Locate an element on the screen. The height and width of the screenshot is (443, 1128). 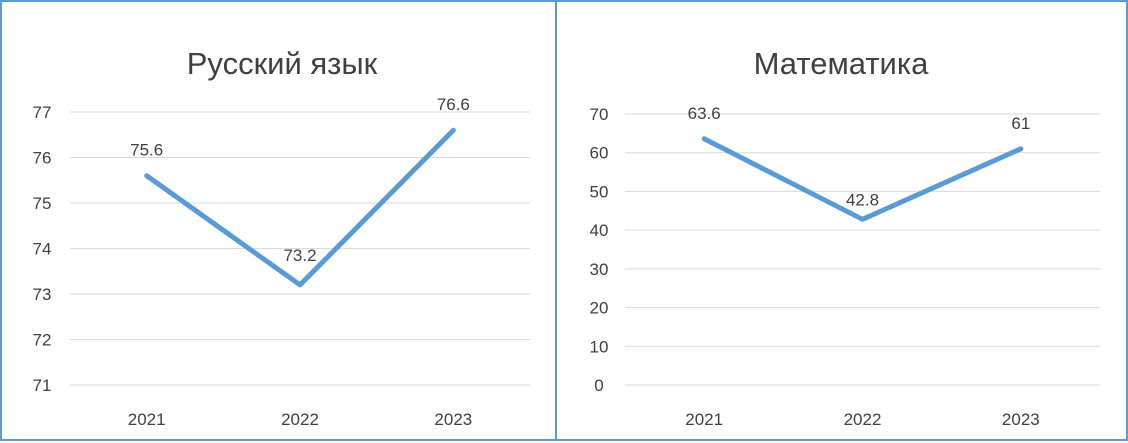
y-tick-label: 76 is located at coordinates (42, 158).